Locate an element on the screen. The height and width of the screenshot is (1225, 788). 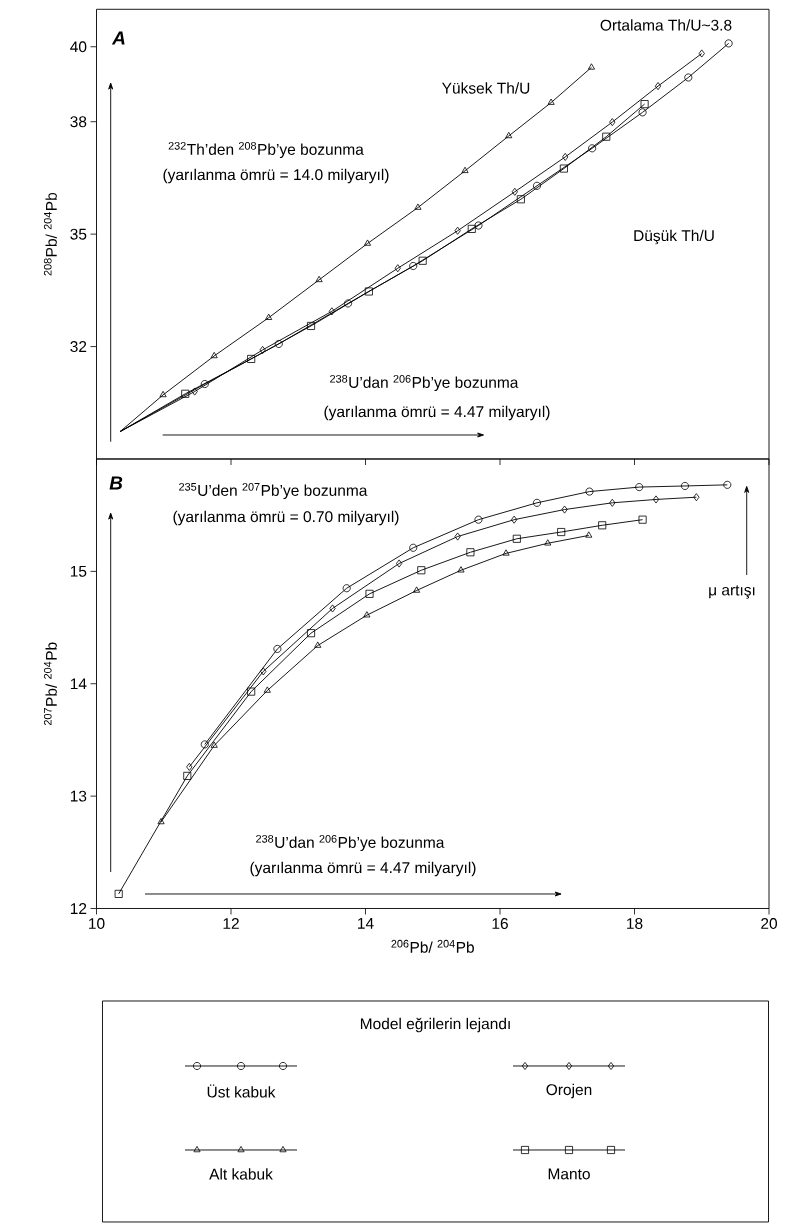
y-tick-label: 40 is located at coordinates (78, 47).